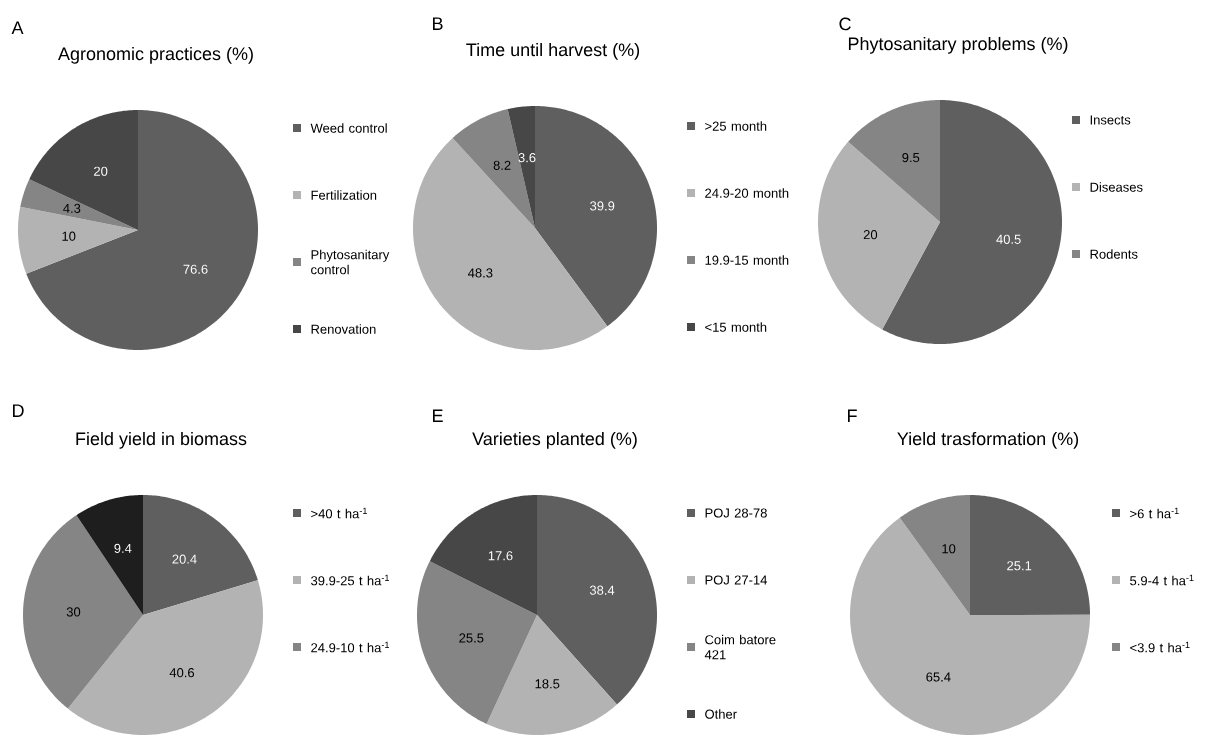 This screenshot has width=1207, height=737. I want to click on chart-title: Varieties planted (%), so click(554, 440).